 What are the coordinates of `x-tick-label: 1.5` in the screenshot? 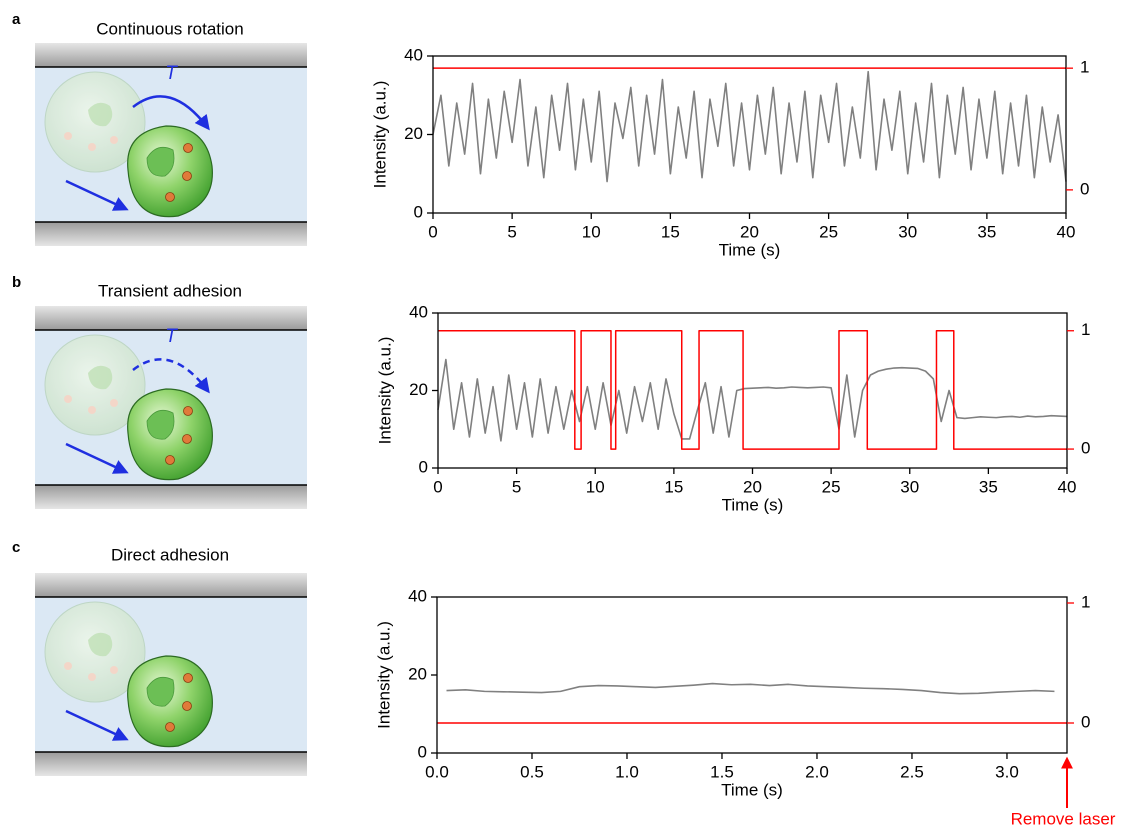 It's located at (722, 771).